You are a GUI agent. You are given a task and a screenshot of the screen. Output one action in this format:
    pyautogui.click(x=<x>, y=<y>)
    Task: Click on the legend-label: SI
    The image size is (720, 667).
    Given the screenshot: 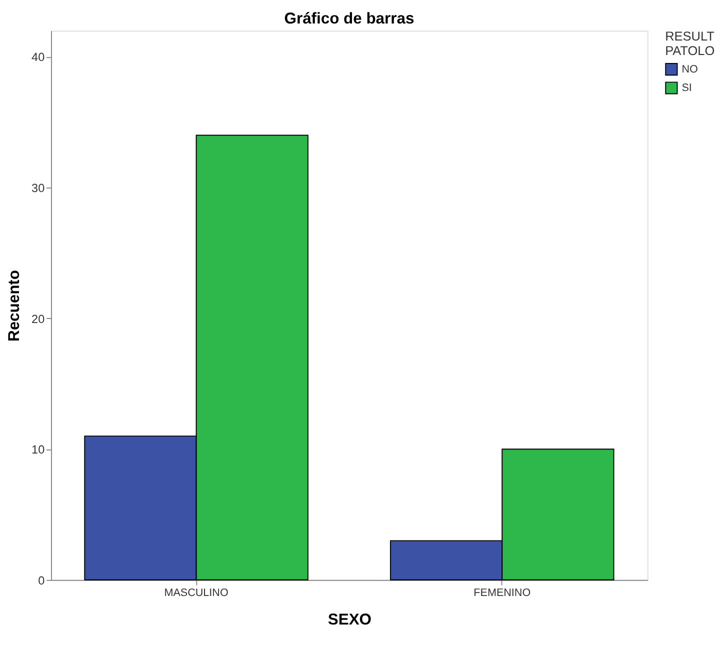 What is the action you would take?
    pyautogui.click(x=687, y=88)
    